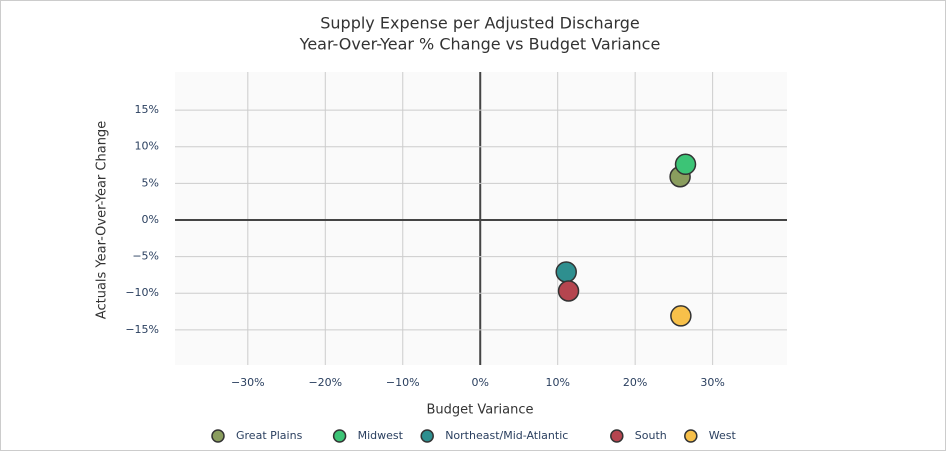 This screenshot has height=451, width=949. I want to click on x-tick-label: −30%, so click(248, 382).